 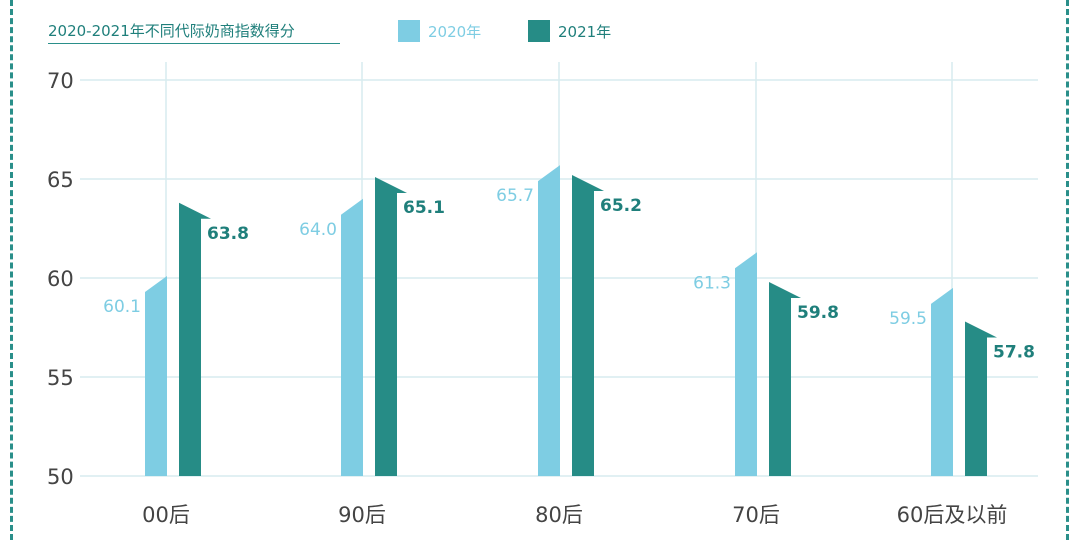 I want to click on data-label: 65.1, so click(x=424, y=208).